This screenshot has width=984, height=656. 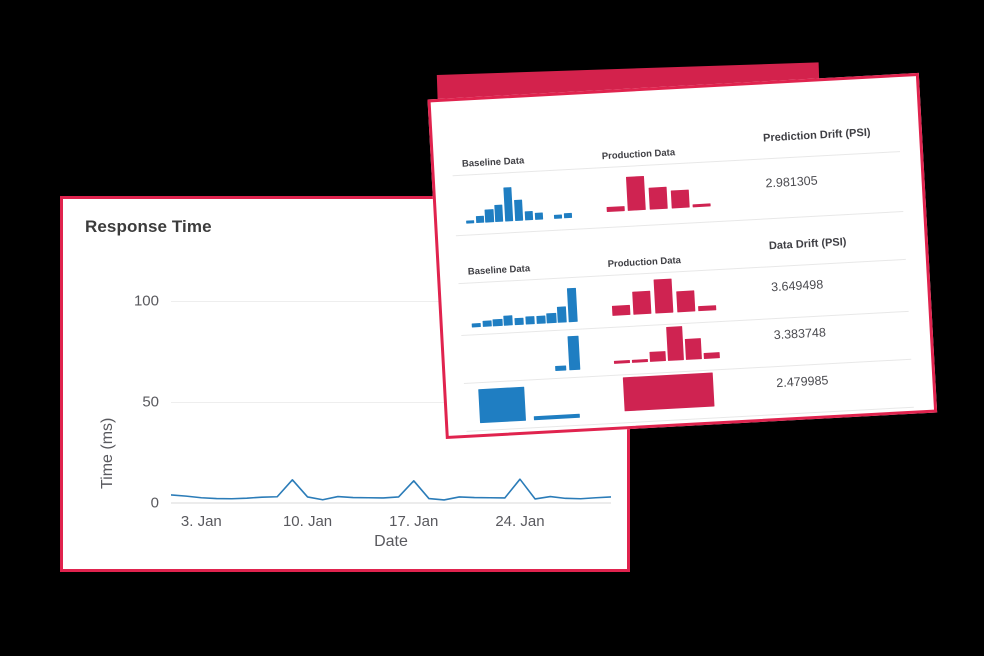 What do you see at coordinates (391, 541) in the screenshot?
I see `x-axis-label: Date` at bounding box center [391, 541].